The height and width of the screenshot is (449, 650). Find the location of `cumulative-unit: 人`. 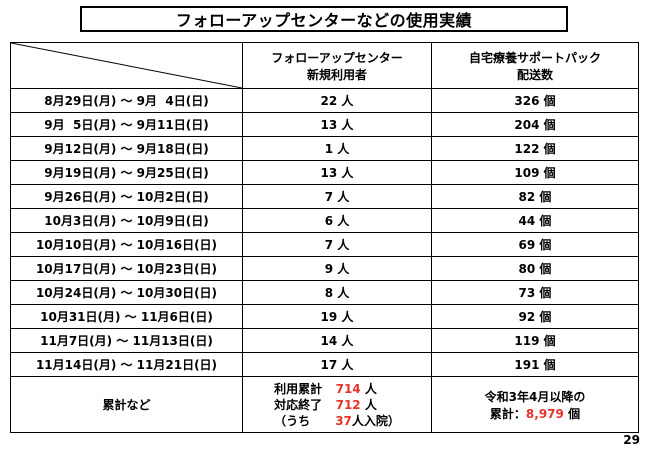

cumulative-unit: 人 is located at coordinates (370, 388).